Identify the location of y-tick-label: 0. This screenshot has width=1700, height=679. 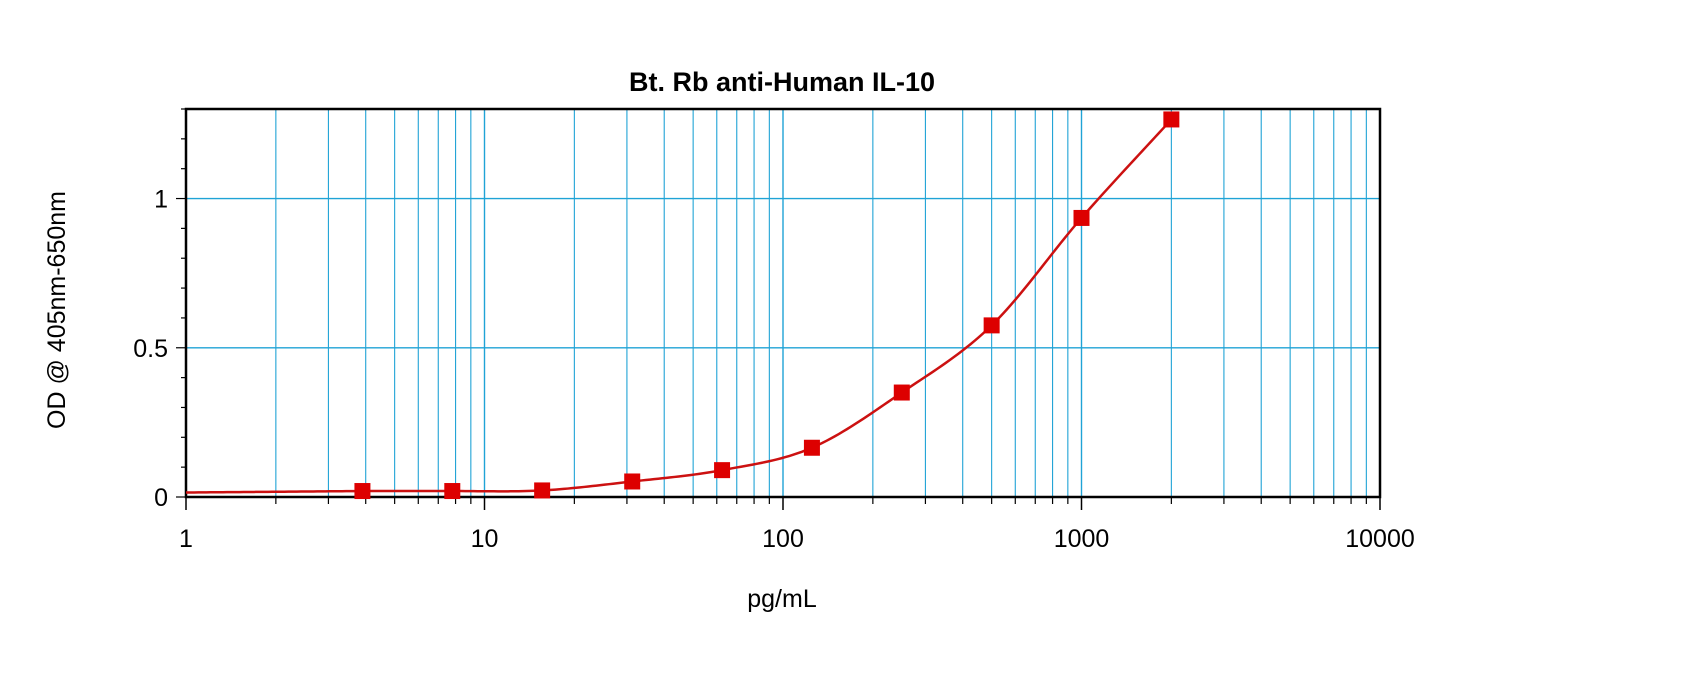
(161, 498).